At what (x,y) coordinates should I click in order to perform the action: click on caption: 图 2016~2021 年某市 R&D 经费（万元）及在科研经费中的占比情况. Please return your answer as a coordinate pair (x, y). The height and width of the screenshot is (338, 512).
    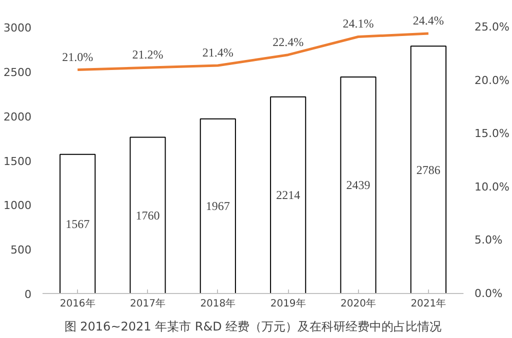
    Looking at the image, I should click on (253, 327).